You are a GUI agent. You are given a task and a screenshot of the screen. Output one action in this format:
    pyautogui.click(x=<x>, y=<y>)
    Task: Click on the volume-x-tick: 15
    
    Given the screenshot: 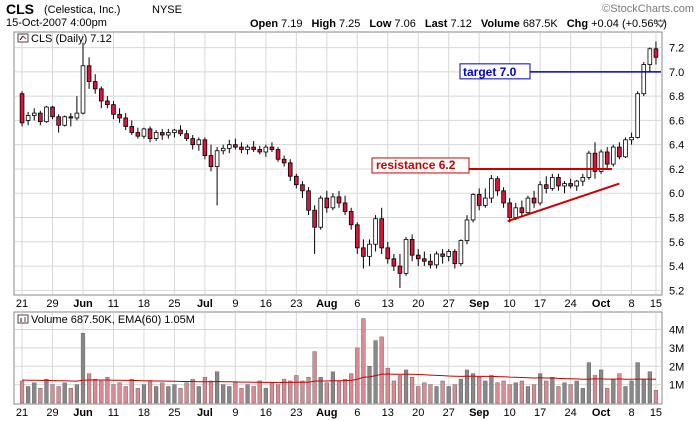 What is the action you would take?
    pyautogui.click(x=656, y=413)
    